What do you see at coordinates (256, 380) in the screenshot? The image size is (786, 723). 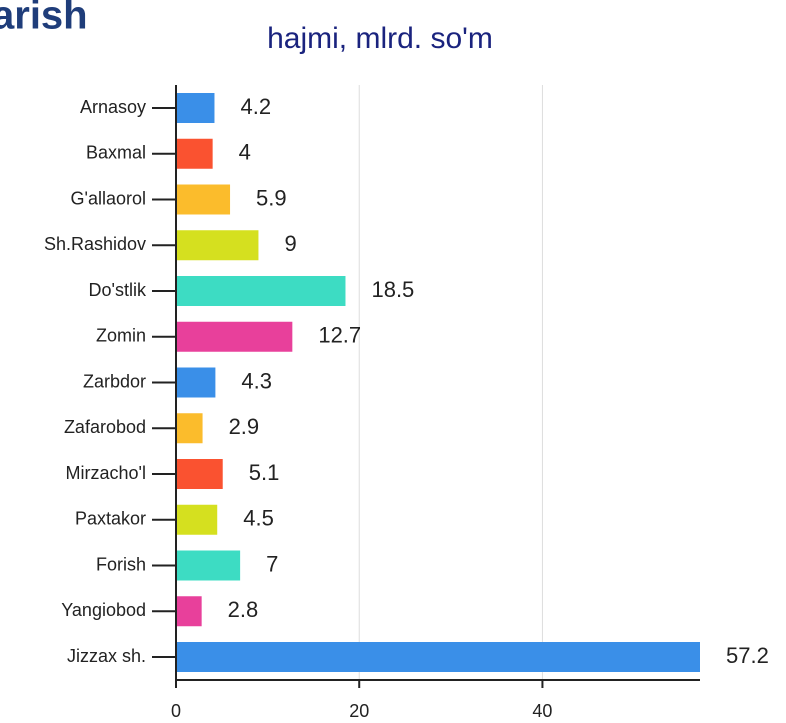 I see `value-label: 4.3` at bounding box center [256, 380].